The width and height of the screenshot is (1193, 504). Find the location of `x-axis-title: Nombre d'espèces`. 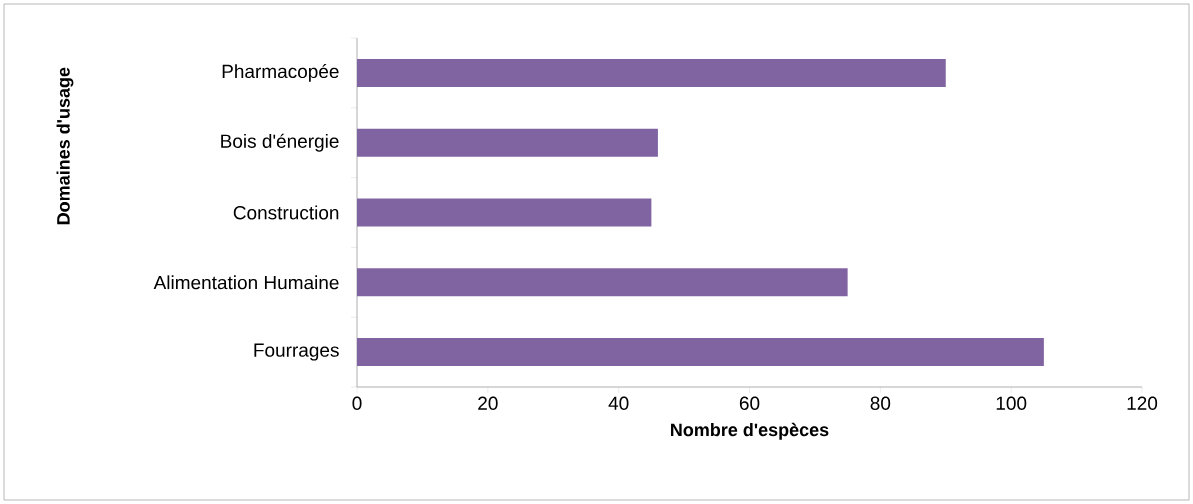

x-axis-title: Nombre d'espèces is located at coordinates (750, 431).